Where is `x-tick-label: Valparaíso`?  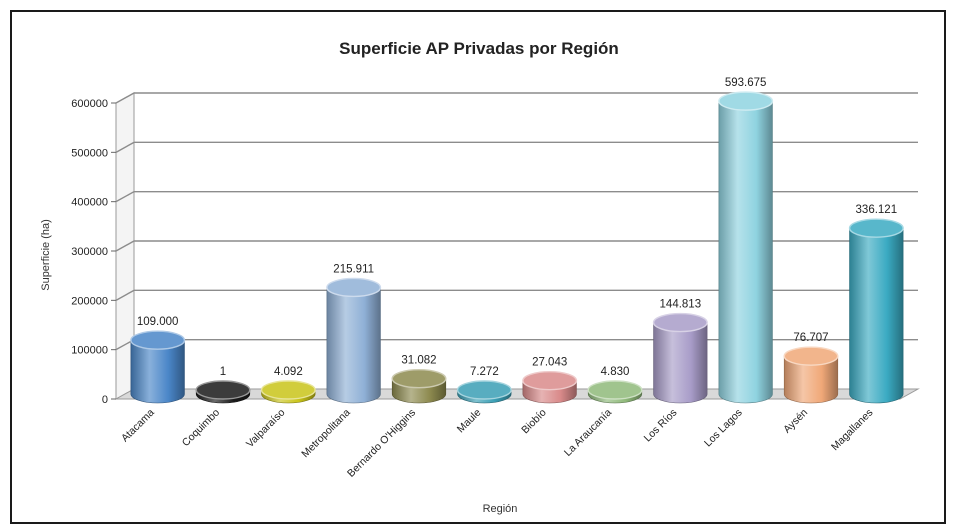 x-tick-label: Valparaíso is located at coordinates (266, 429).